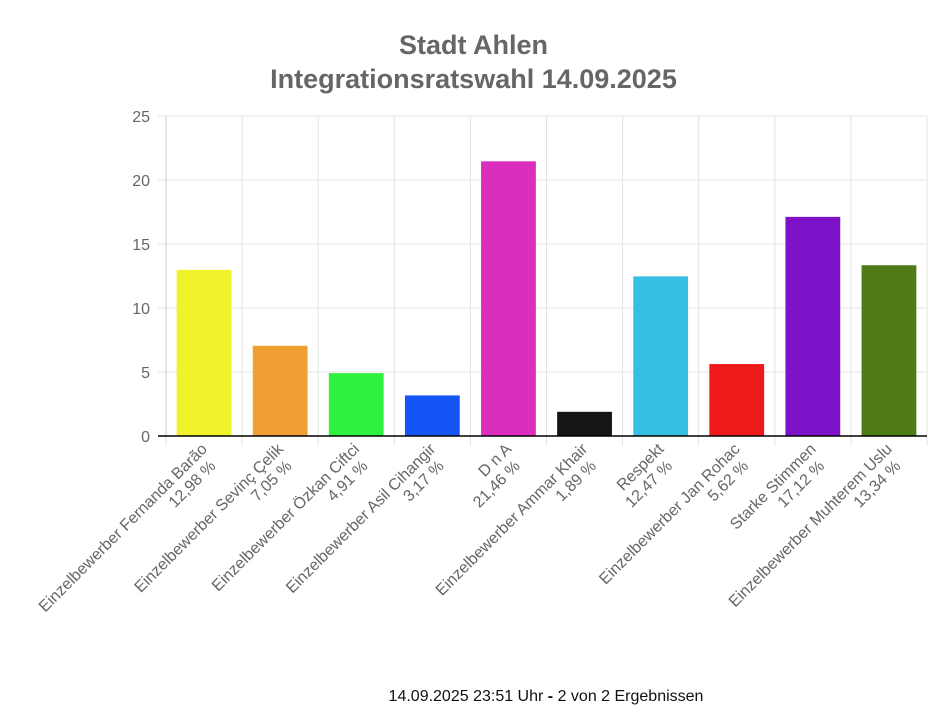  What do you see at coordinates (145, 373) in the screenshot?
I see `y-tick-label: 5` at bounding box center [145, 373].